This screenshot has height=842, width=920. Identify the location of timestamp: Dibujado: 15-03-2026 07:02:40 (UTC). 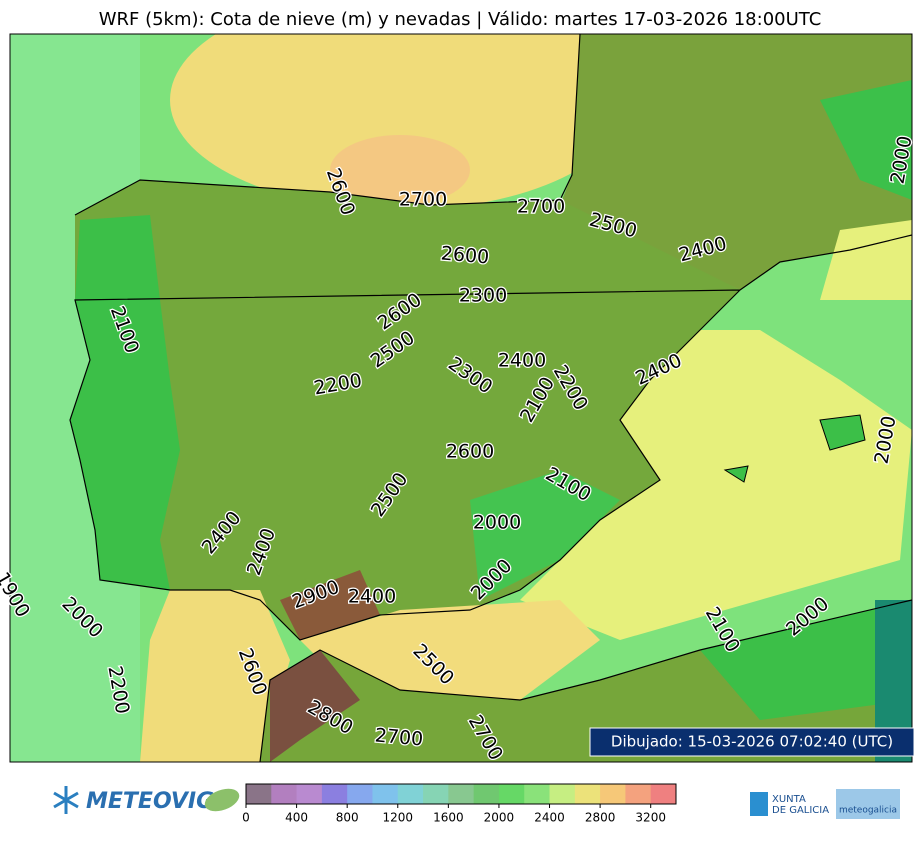
(752, 742).